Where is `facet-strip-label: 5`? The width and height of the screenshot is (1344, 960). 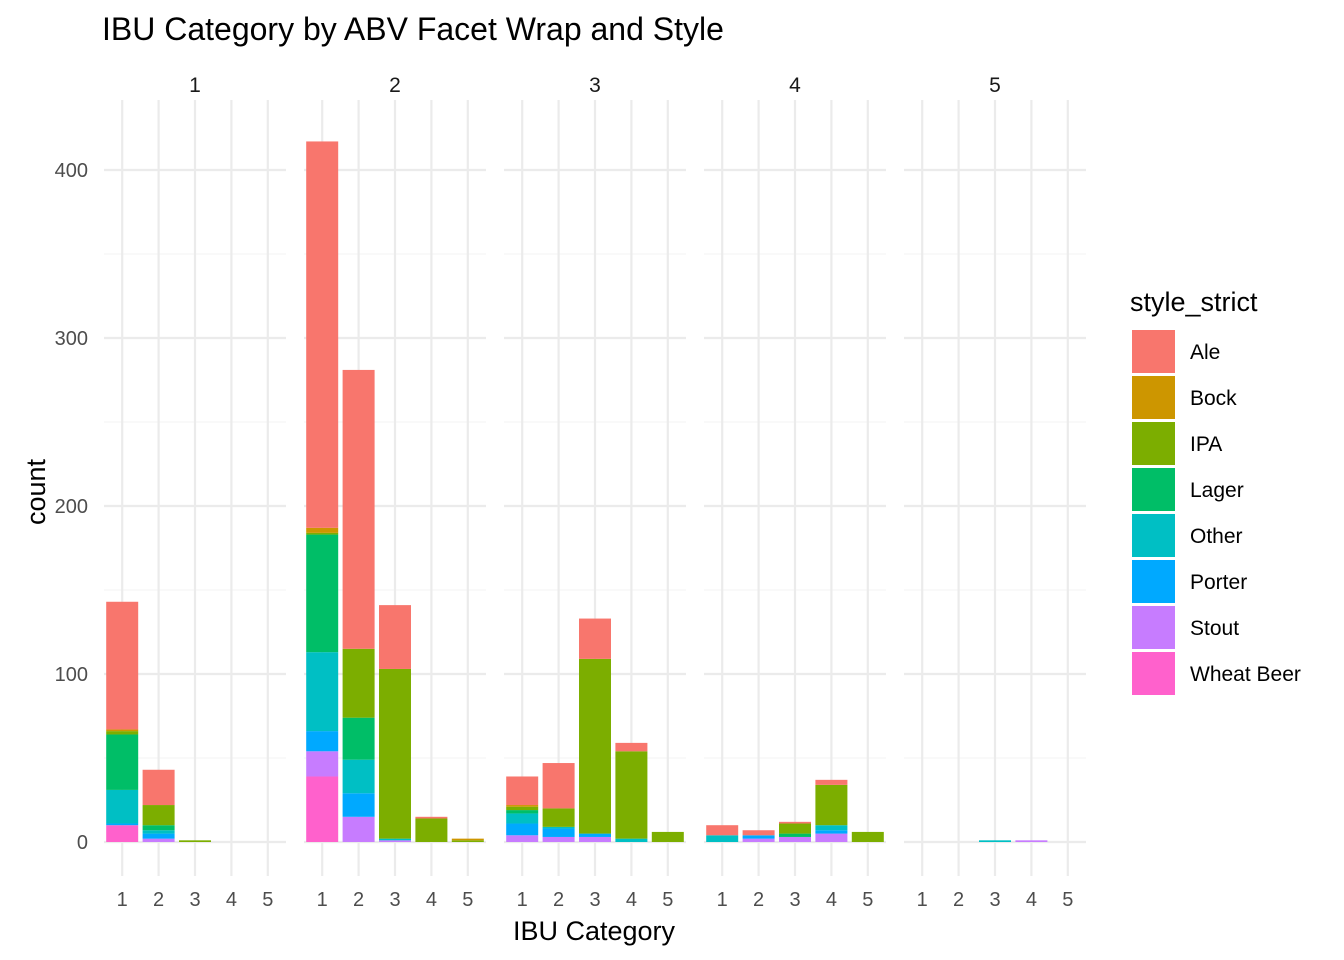
facet-strip-label: 5 is located at coordinates (995, 85).